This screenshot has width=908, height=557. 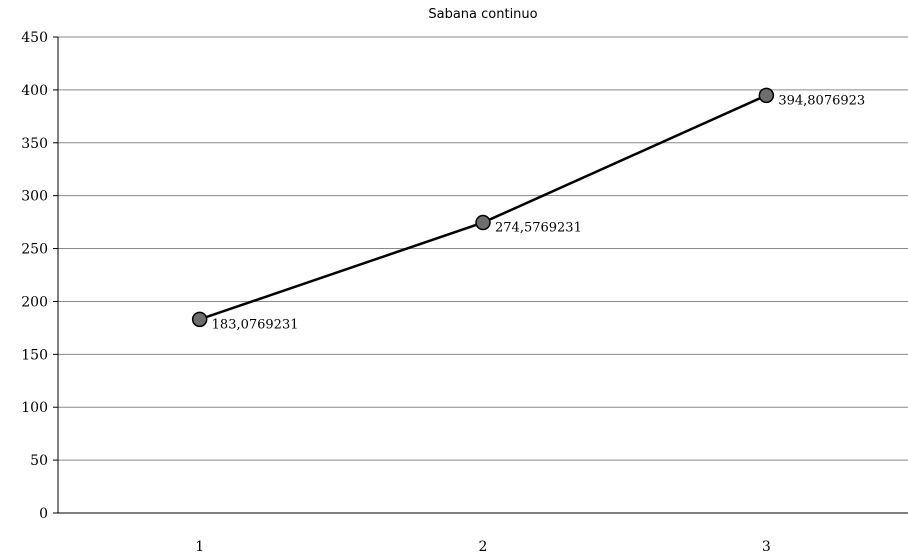 What do you see at coordinates (199, 547) in the screenshot?
I see `x-tick-label: 1` at bounding box center [199, 547].